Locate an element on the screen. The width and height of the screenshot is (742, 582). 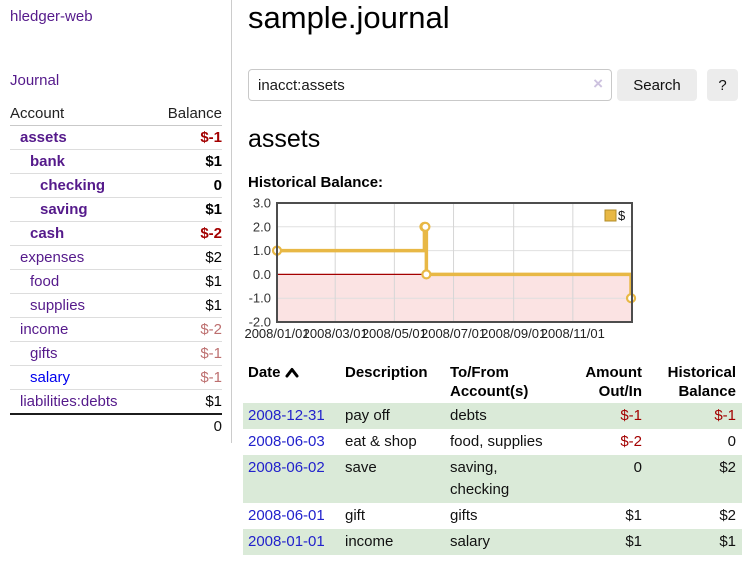
account-link: assets is located at coordinates (43, 137).